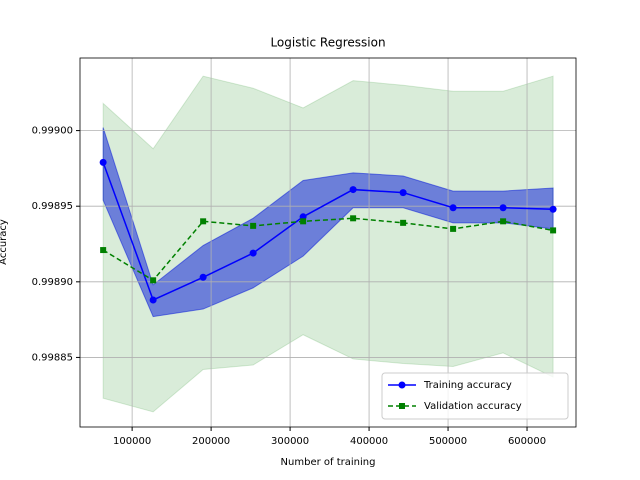 The image size is (640, 480). Describe the element at coordinates (52, 282) in the screenshot. I see `y-tick-label: 0.99890` at that location.